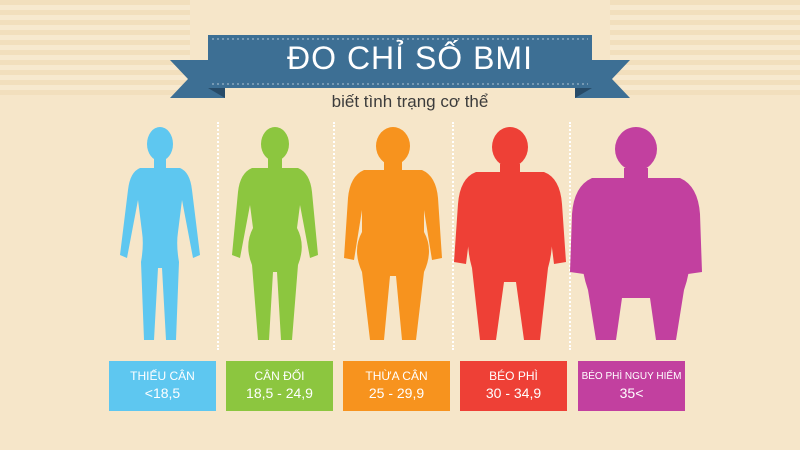 The height and width of the screenshot is (450, 800). What do you see at coordinates (95, 47) in the screenshot?
I see `background-stripes-left` at bounding box center [95, 47].